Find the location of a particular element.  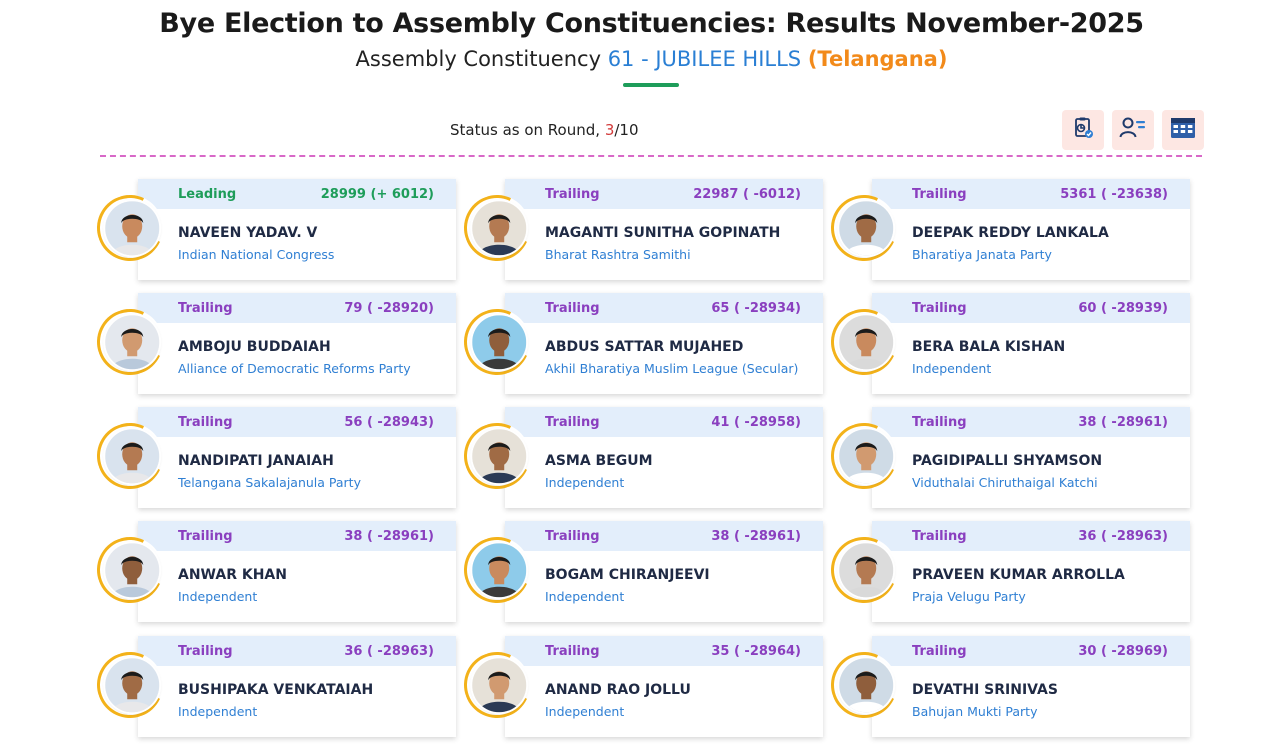

candidate-votes: 65 ( -28934) is located at coordinates (756, 308).